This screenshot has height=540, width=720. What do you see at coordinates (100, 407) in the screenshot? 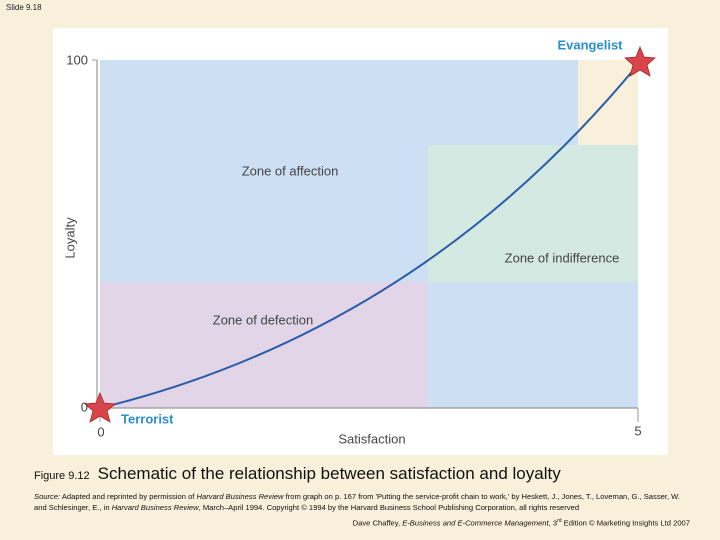
I see `star-terrorist` at bounding box center [100, 407].